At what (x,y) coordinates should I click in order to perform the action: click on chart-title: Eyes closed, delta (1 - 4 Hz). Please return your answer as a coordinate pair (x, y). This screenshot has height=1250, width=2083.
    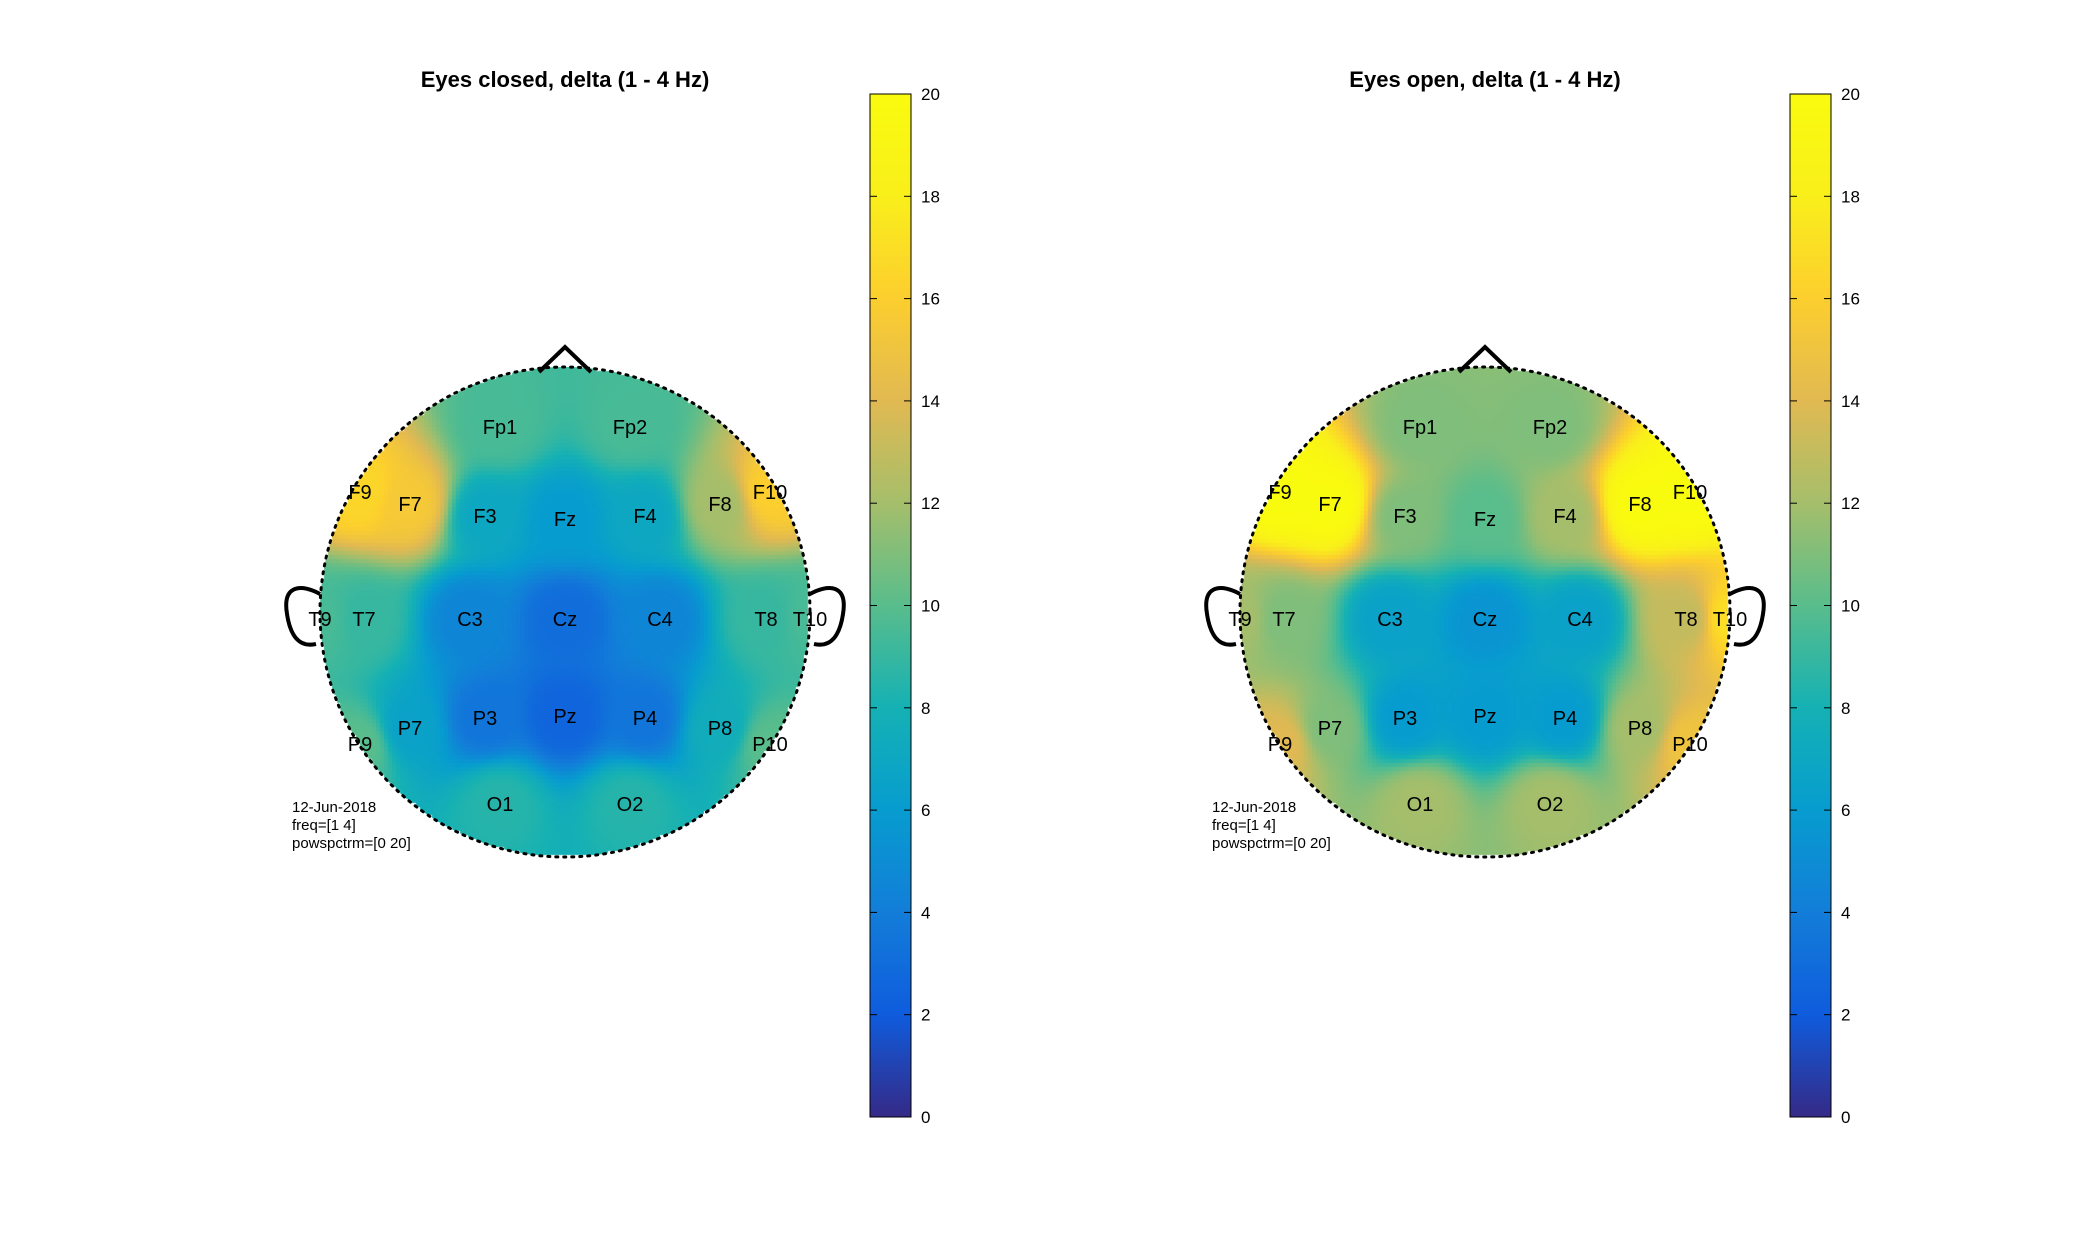
    Looking at the image, I should click on (565, 79).